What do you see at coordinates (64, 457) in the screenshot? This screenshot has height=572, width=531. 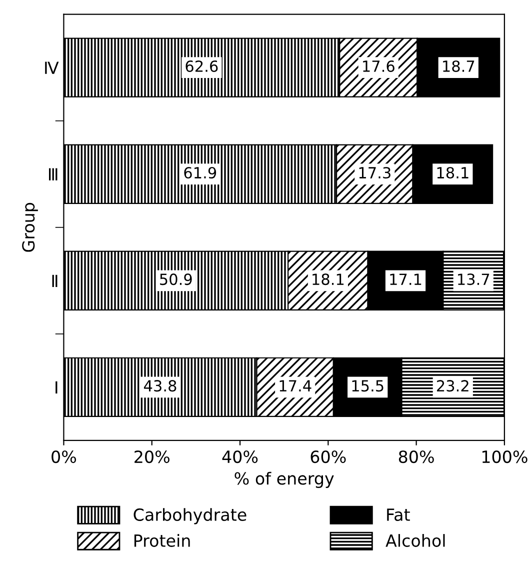 I see `x-tick-label: 0%` at bounding box center [64, 457].